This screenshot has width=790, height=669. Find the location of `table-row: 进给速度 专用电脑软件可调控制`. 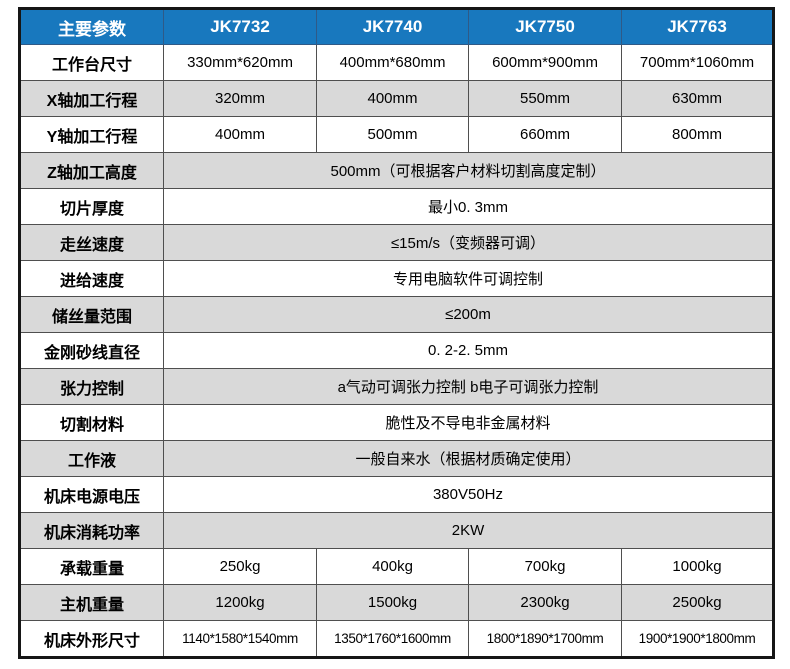

table-row: 进给速度 专用电脑软件可调控制 is located at coordinates (396, 278).